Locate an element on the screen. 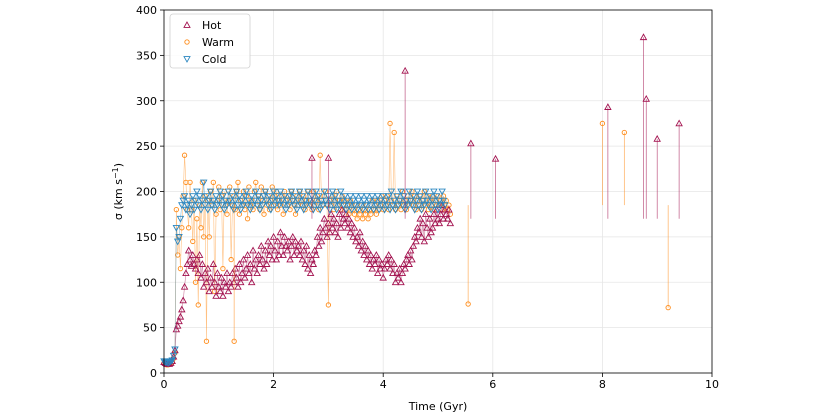  x-tick-label: 8 is located at coordinates (602, 384).